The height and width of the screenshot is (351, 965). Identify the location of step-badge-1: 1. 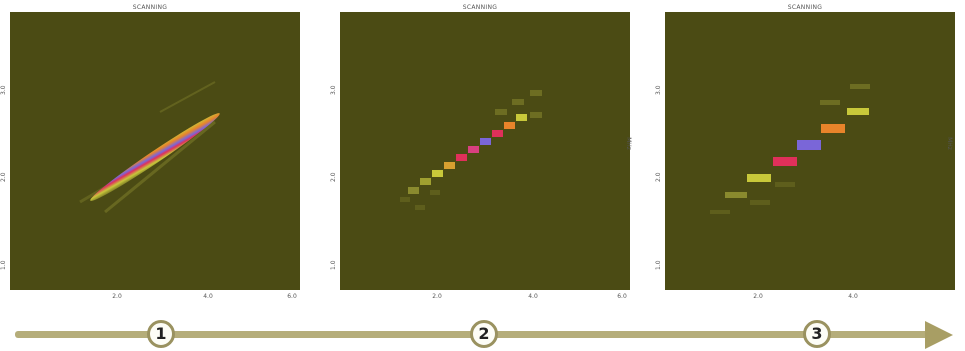
(161, 334).